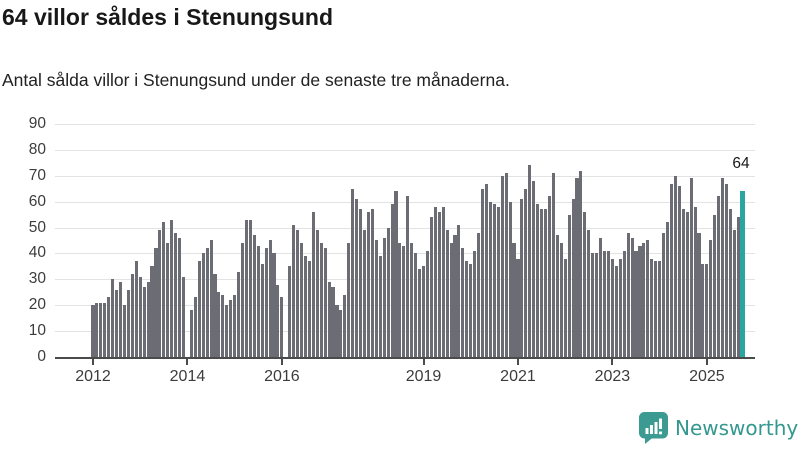  I want to click on x-axis-tick-label-2012: 2012, so click(93, 376).